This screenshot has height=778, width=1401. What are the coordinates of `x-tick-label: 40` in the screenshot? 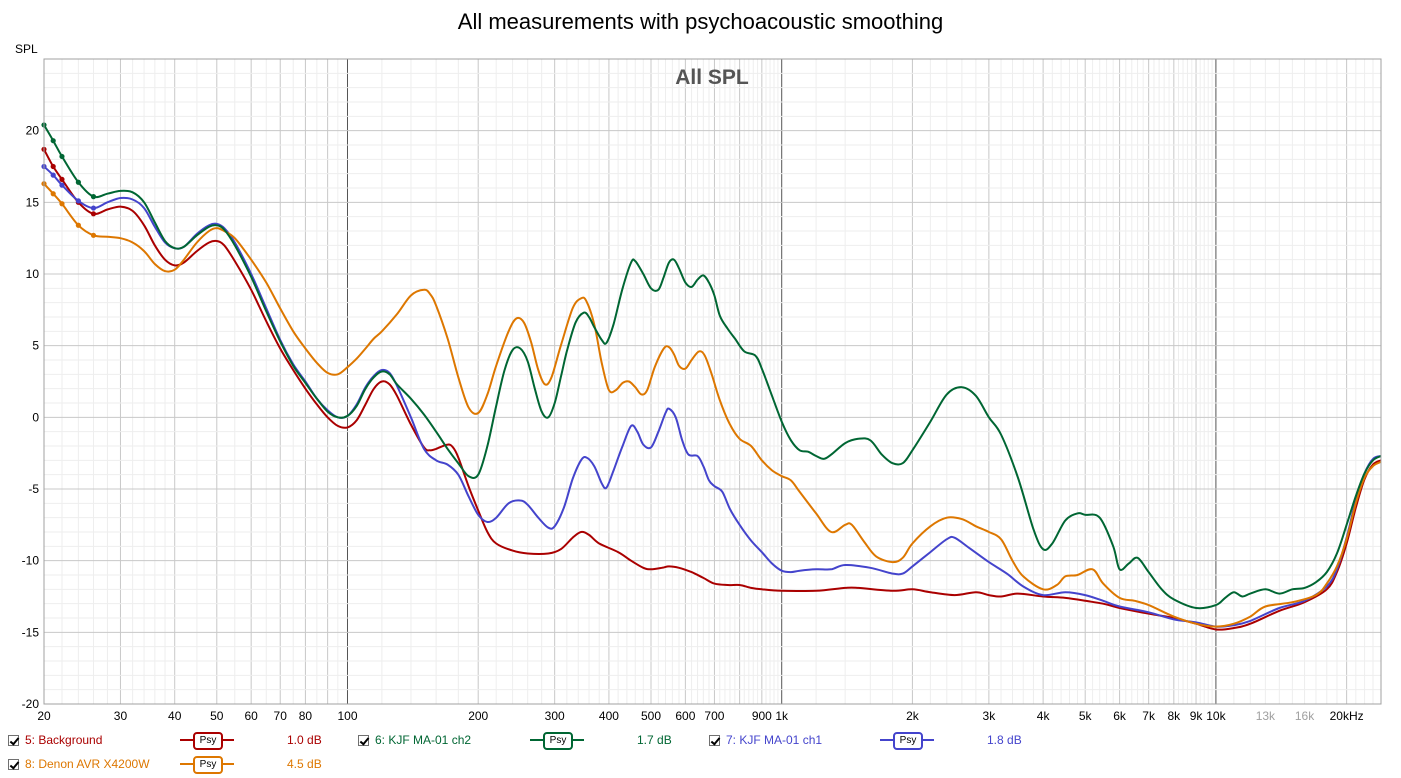 It's located at (175, 716).